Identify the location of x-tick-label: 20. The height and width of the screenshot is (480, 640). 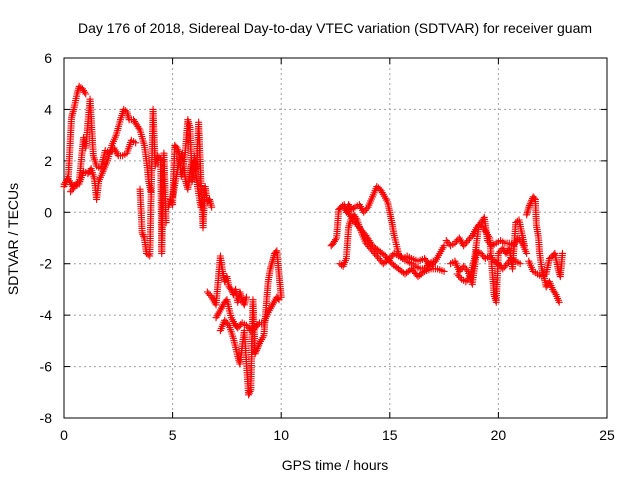
(499, 435).